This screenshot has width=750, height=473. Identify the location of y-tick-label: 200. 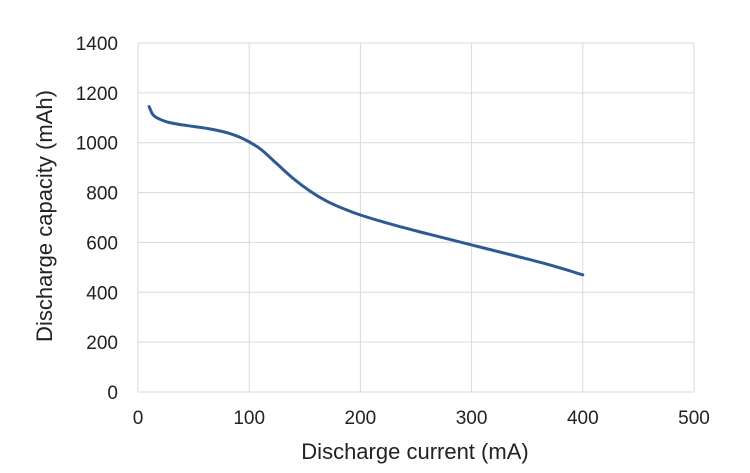
(102, 343).